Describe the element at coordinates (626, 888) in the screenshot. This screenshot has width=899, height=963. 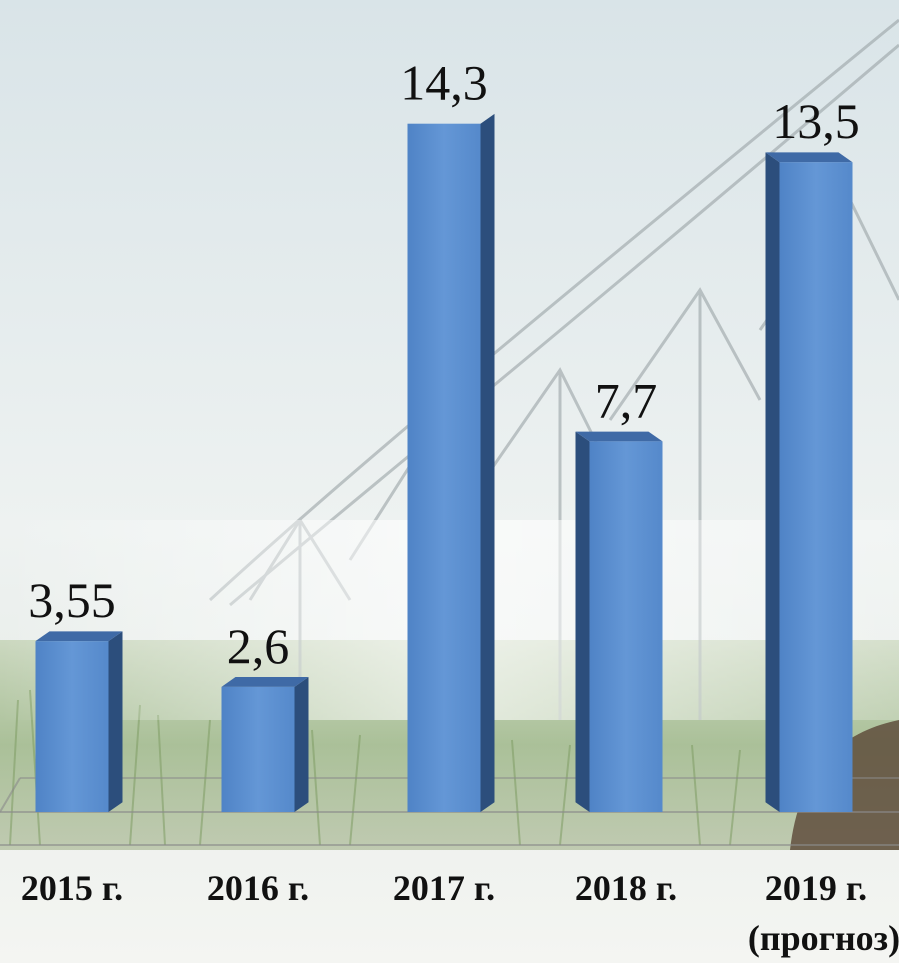
I see `x-tick-label-3: 2018 г.` at that location.